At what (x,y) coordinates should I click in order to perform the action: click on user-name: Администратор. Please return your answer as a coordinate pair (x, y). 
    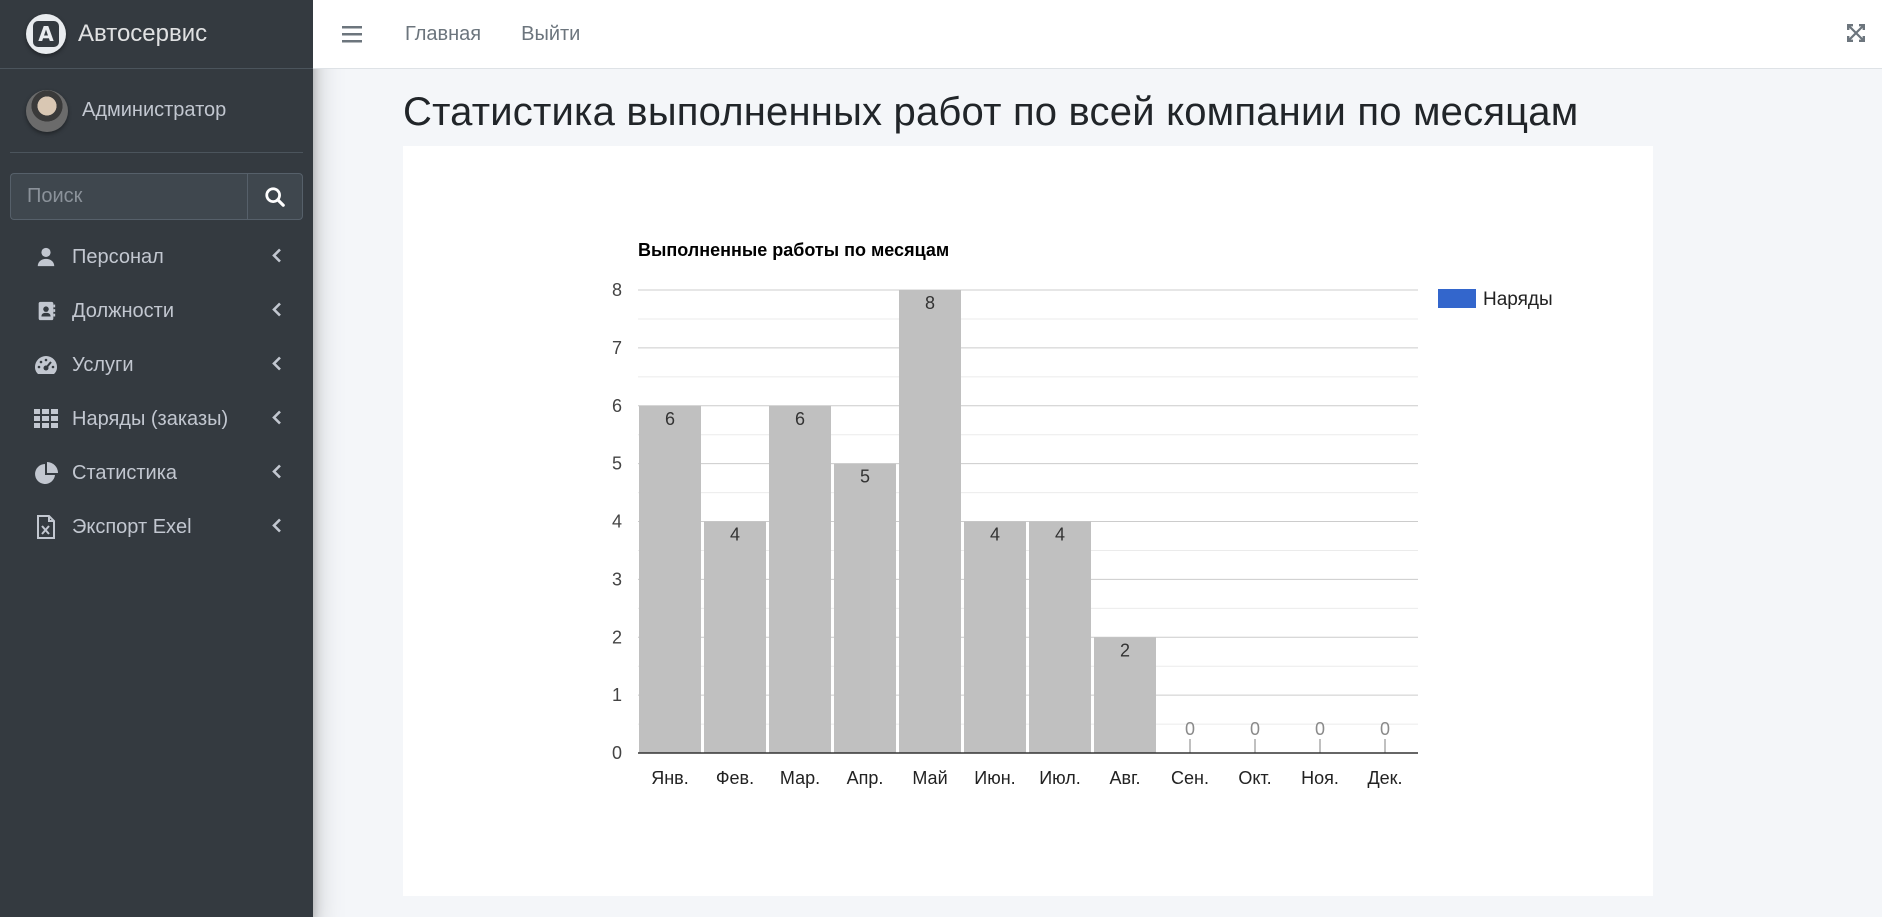
    Looking at the image, I should click on (154, 110).